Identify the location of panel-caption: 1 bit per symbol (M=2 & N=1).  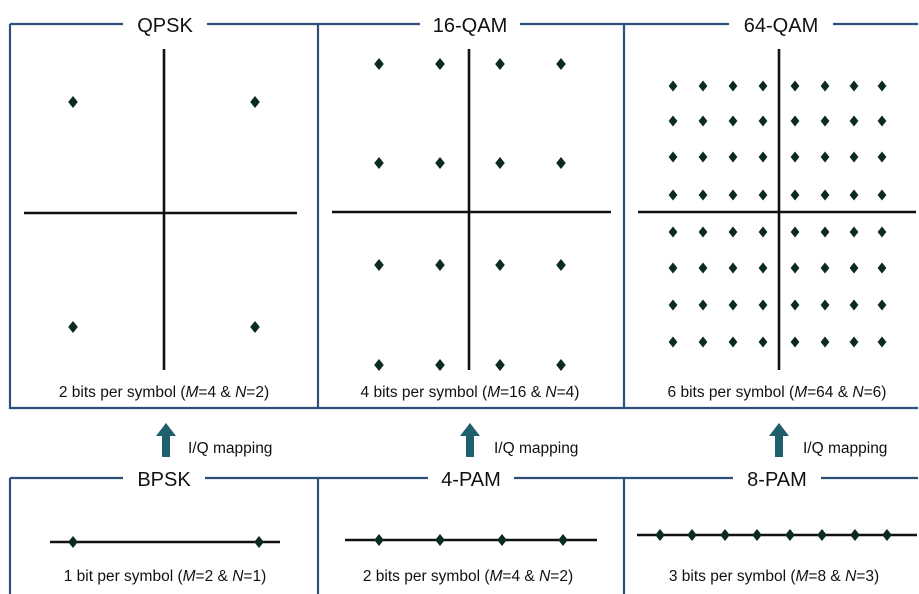
(165, 576).